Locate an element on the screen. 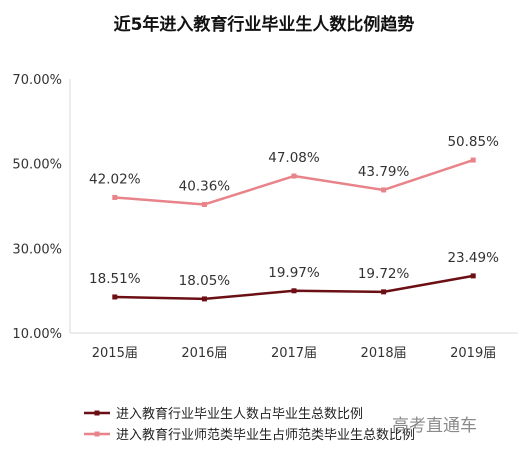 The width and height of the screenshot is (528, 465). legend-item: 进入教育行业师范类毕业生占师范类毕业生总数比例 is located at coordinates (249, 435).